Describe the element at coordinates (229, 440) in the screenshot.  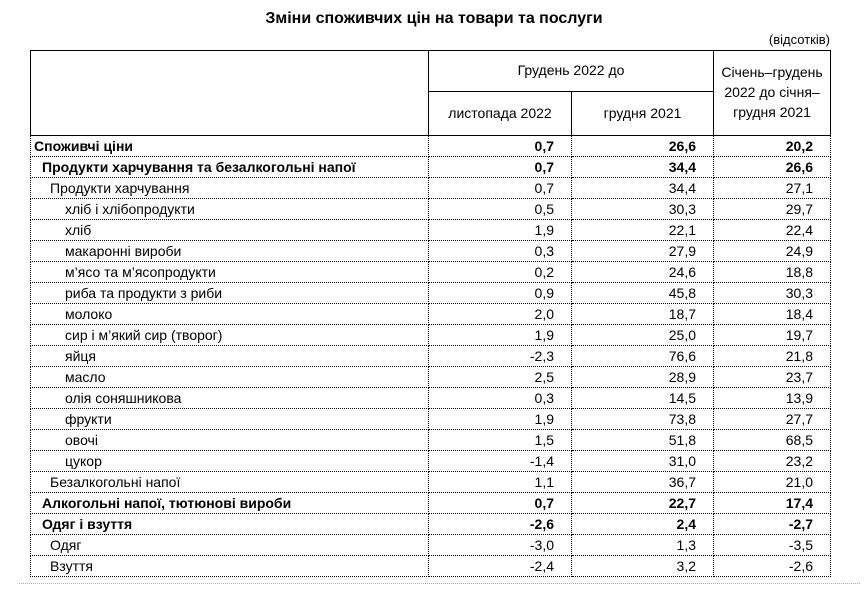
I see `row-label: овочі` at that location.